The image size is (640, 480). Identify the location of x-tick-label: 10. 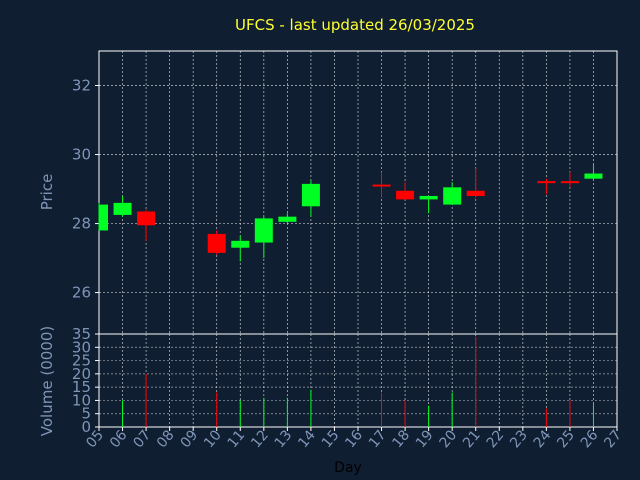
(213, 439).